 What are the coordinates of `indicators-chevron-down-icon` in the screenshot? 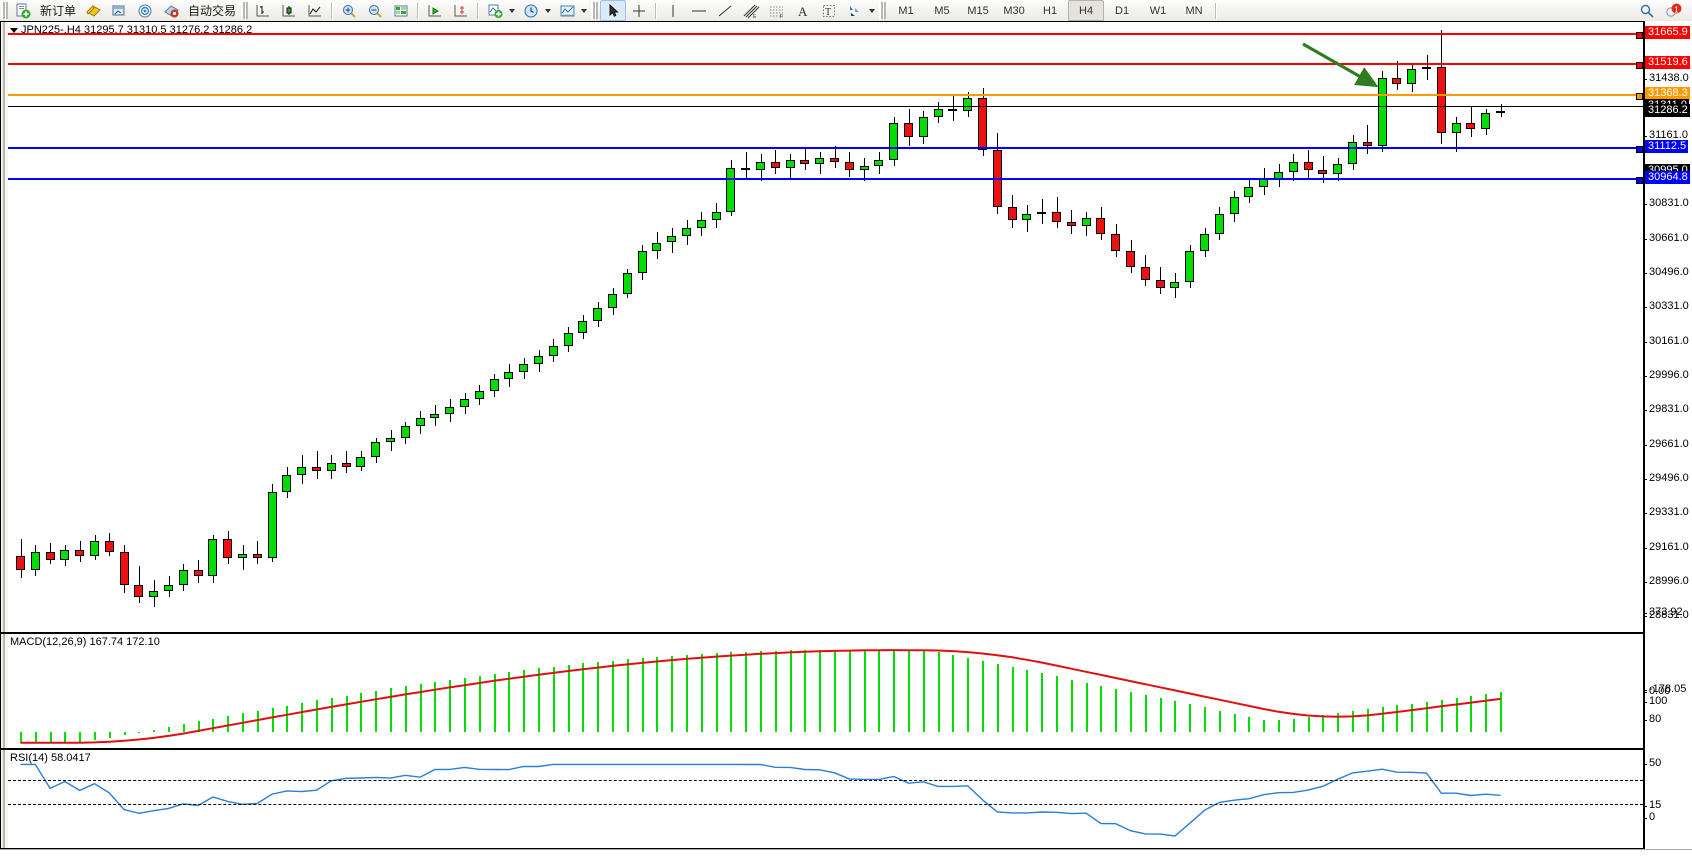 It's located at (512, 10).